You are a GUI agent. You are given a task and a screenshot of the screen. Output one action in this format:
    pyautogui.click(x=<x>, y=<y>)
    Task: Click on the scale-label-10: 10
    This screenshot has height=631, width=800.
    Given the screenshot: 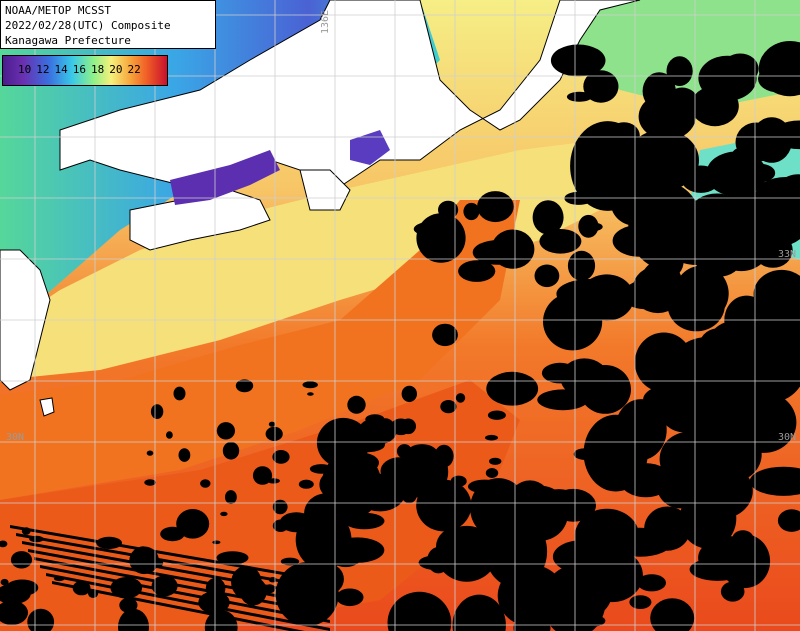 What is the action you would take?
    pyautogui.click(x=25, y=69)
    